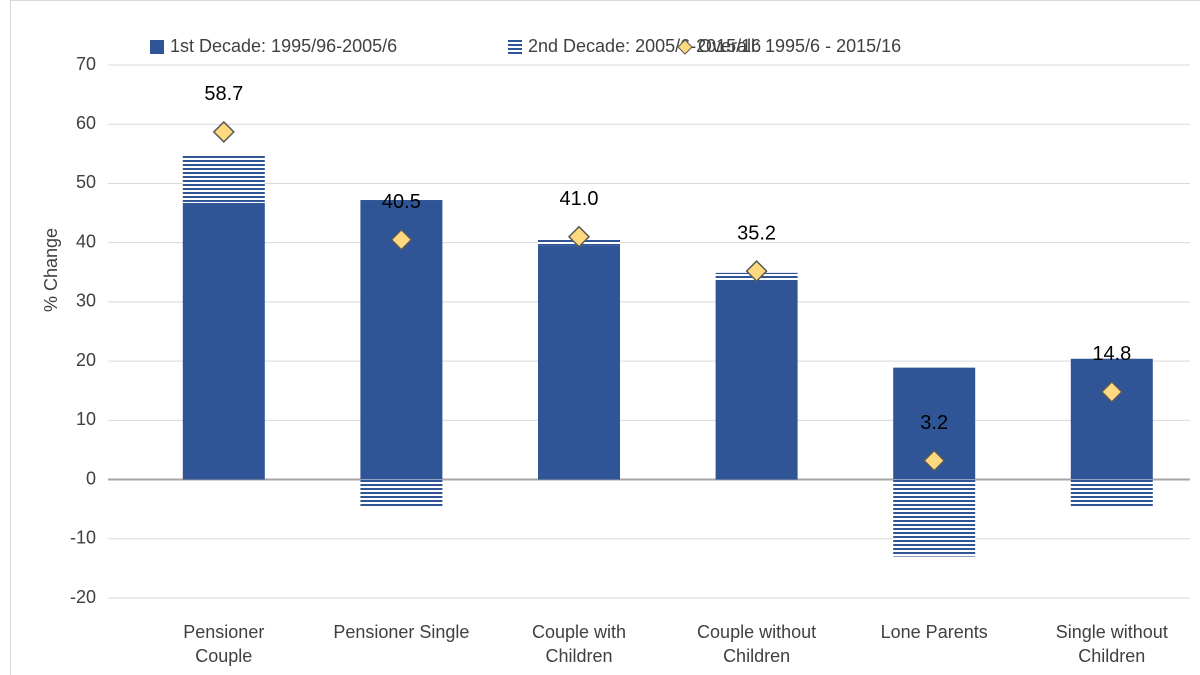  Describe the element at coordinates (91, 478) in the screenshot. I see `y-tick-label: 0` at that location.